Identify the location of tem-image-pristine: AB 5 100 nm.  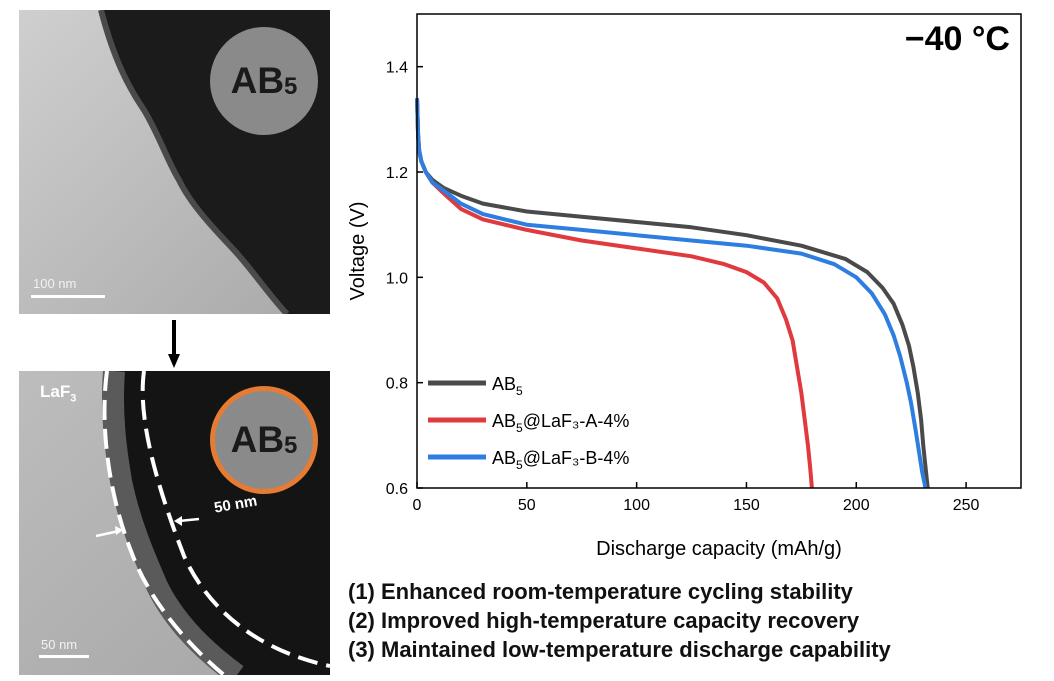
(174, 162).